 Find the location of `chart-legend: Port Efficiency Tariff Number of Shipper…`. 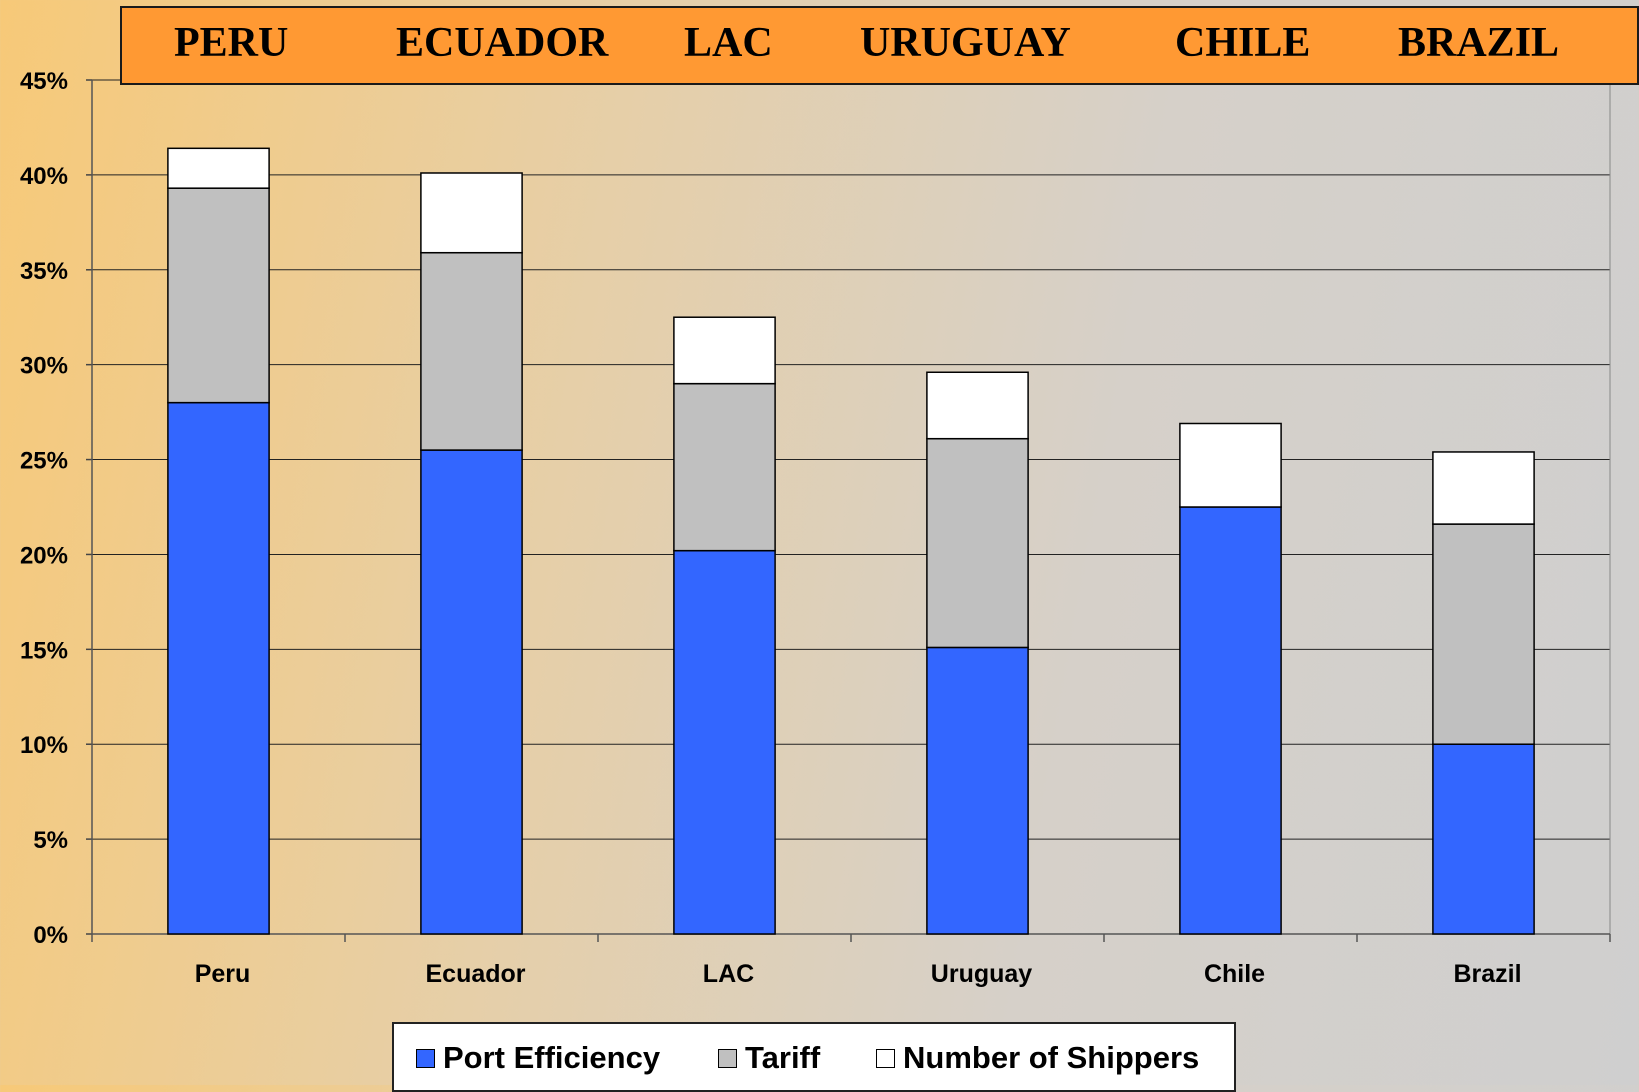

chart-legend: Port Efficiency Tariff Number of Shipper… is located at coordinates (814, 1057).